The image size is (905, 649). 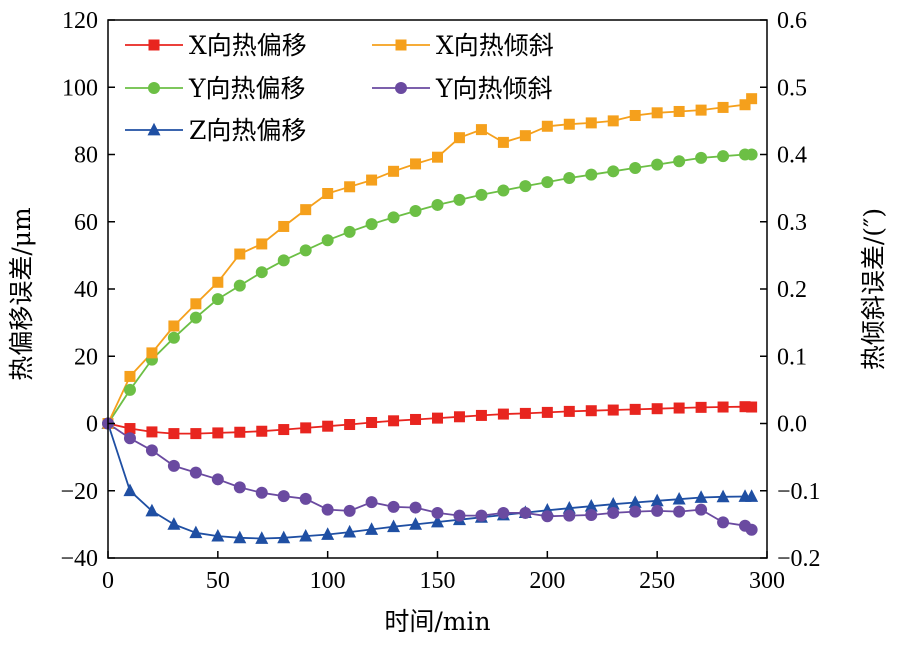 What do you see at coordinates (108, 581) in the screenshot?
I see `x-tick-label: 0` at bounding box center [108, 581].